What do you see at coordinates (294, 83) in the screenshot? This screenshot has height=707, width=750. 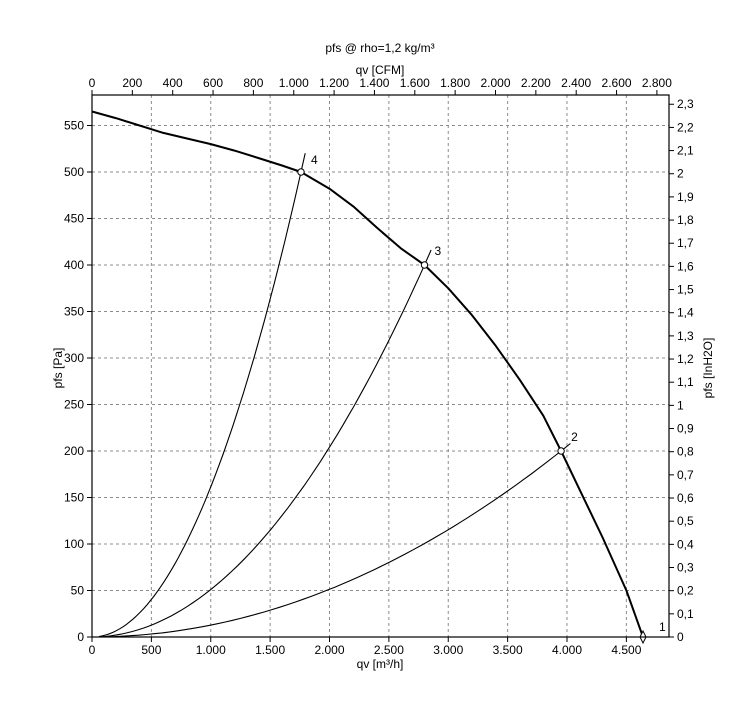 I see `x2-tick-label: 1.000` at bounding box center [294, 83].